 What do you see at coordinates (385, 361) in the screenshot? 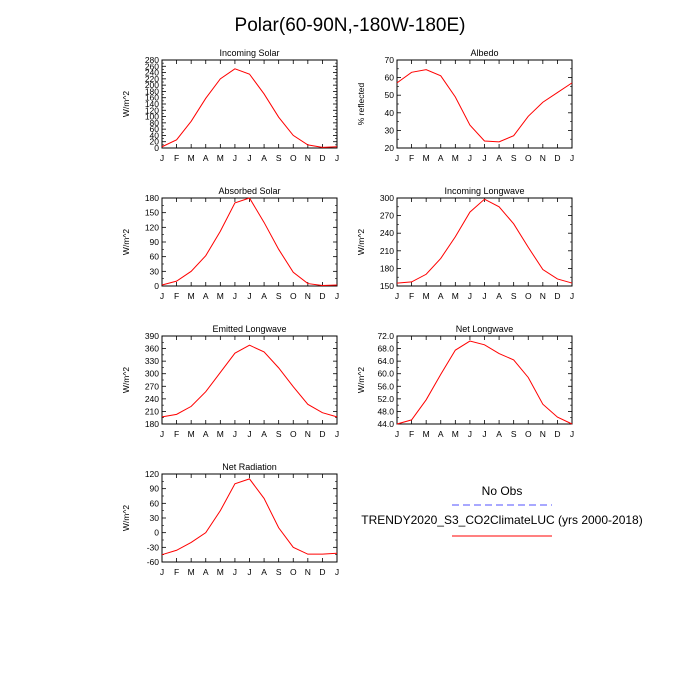
I see `y-tick-label: 64.0` at bounding box center [385, 361].